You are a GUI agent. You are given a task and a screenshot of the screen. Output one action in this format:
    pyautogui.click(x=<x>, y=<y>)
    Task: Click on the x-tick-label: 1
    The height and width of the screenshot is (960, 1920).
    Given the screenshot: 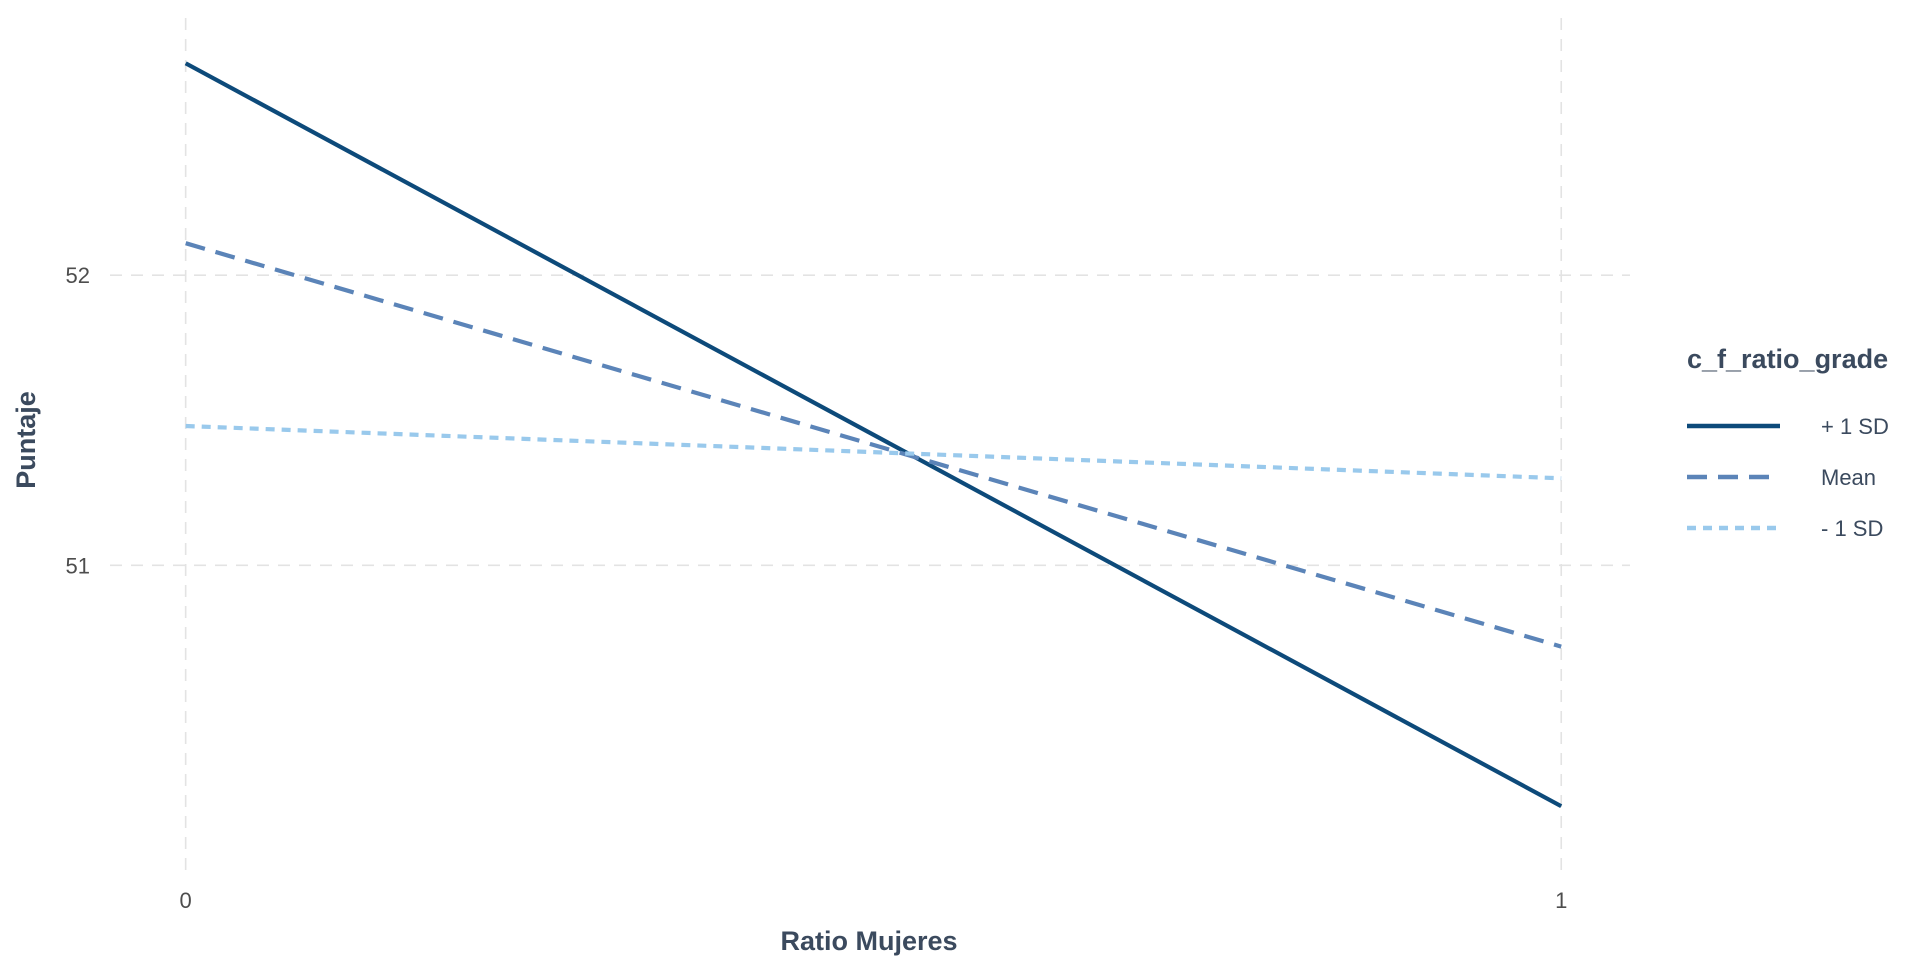 What is the action you would take?
    pyautogui.click(x=1561, y=900)
    